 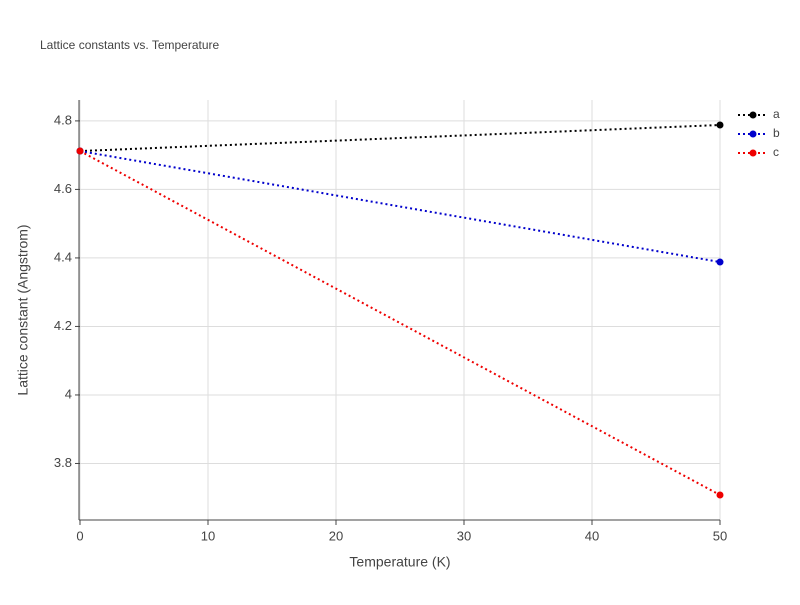 I want to click on x-tick-label: 0, so click(x=79, y=535).